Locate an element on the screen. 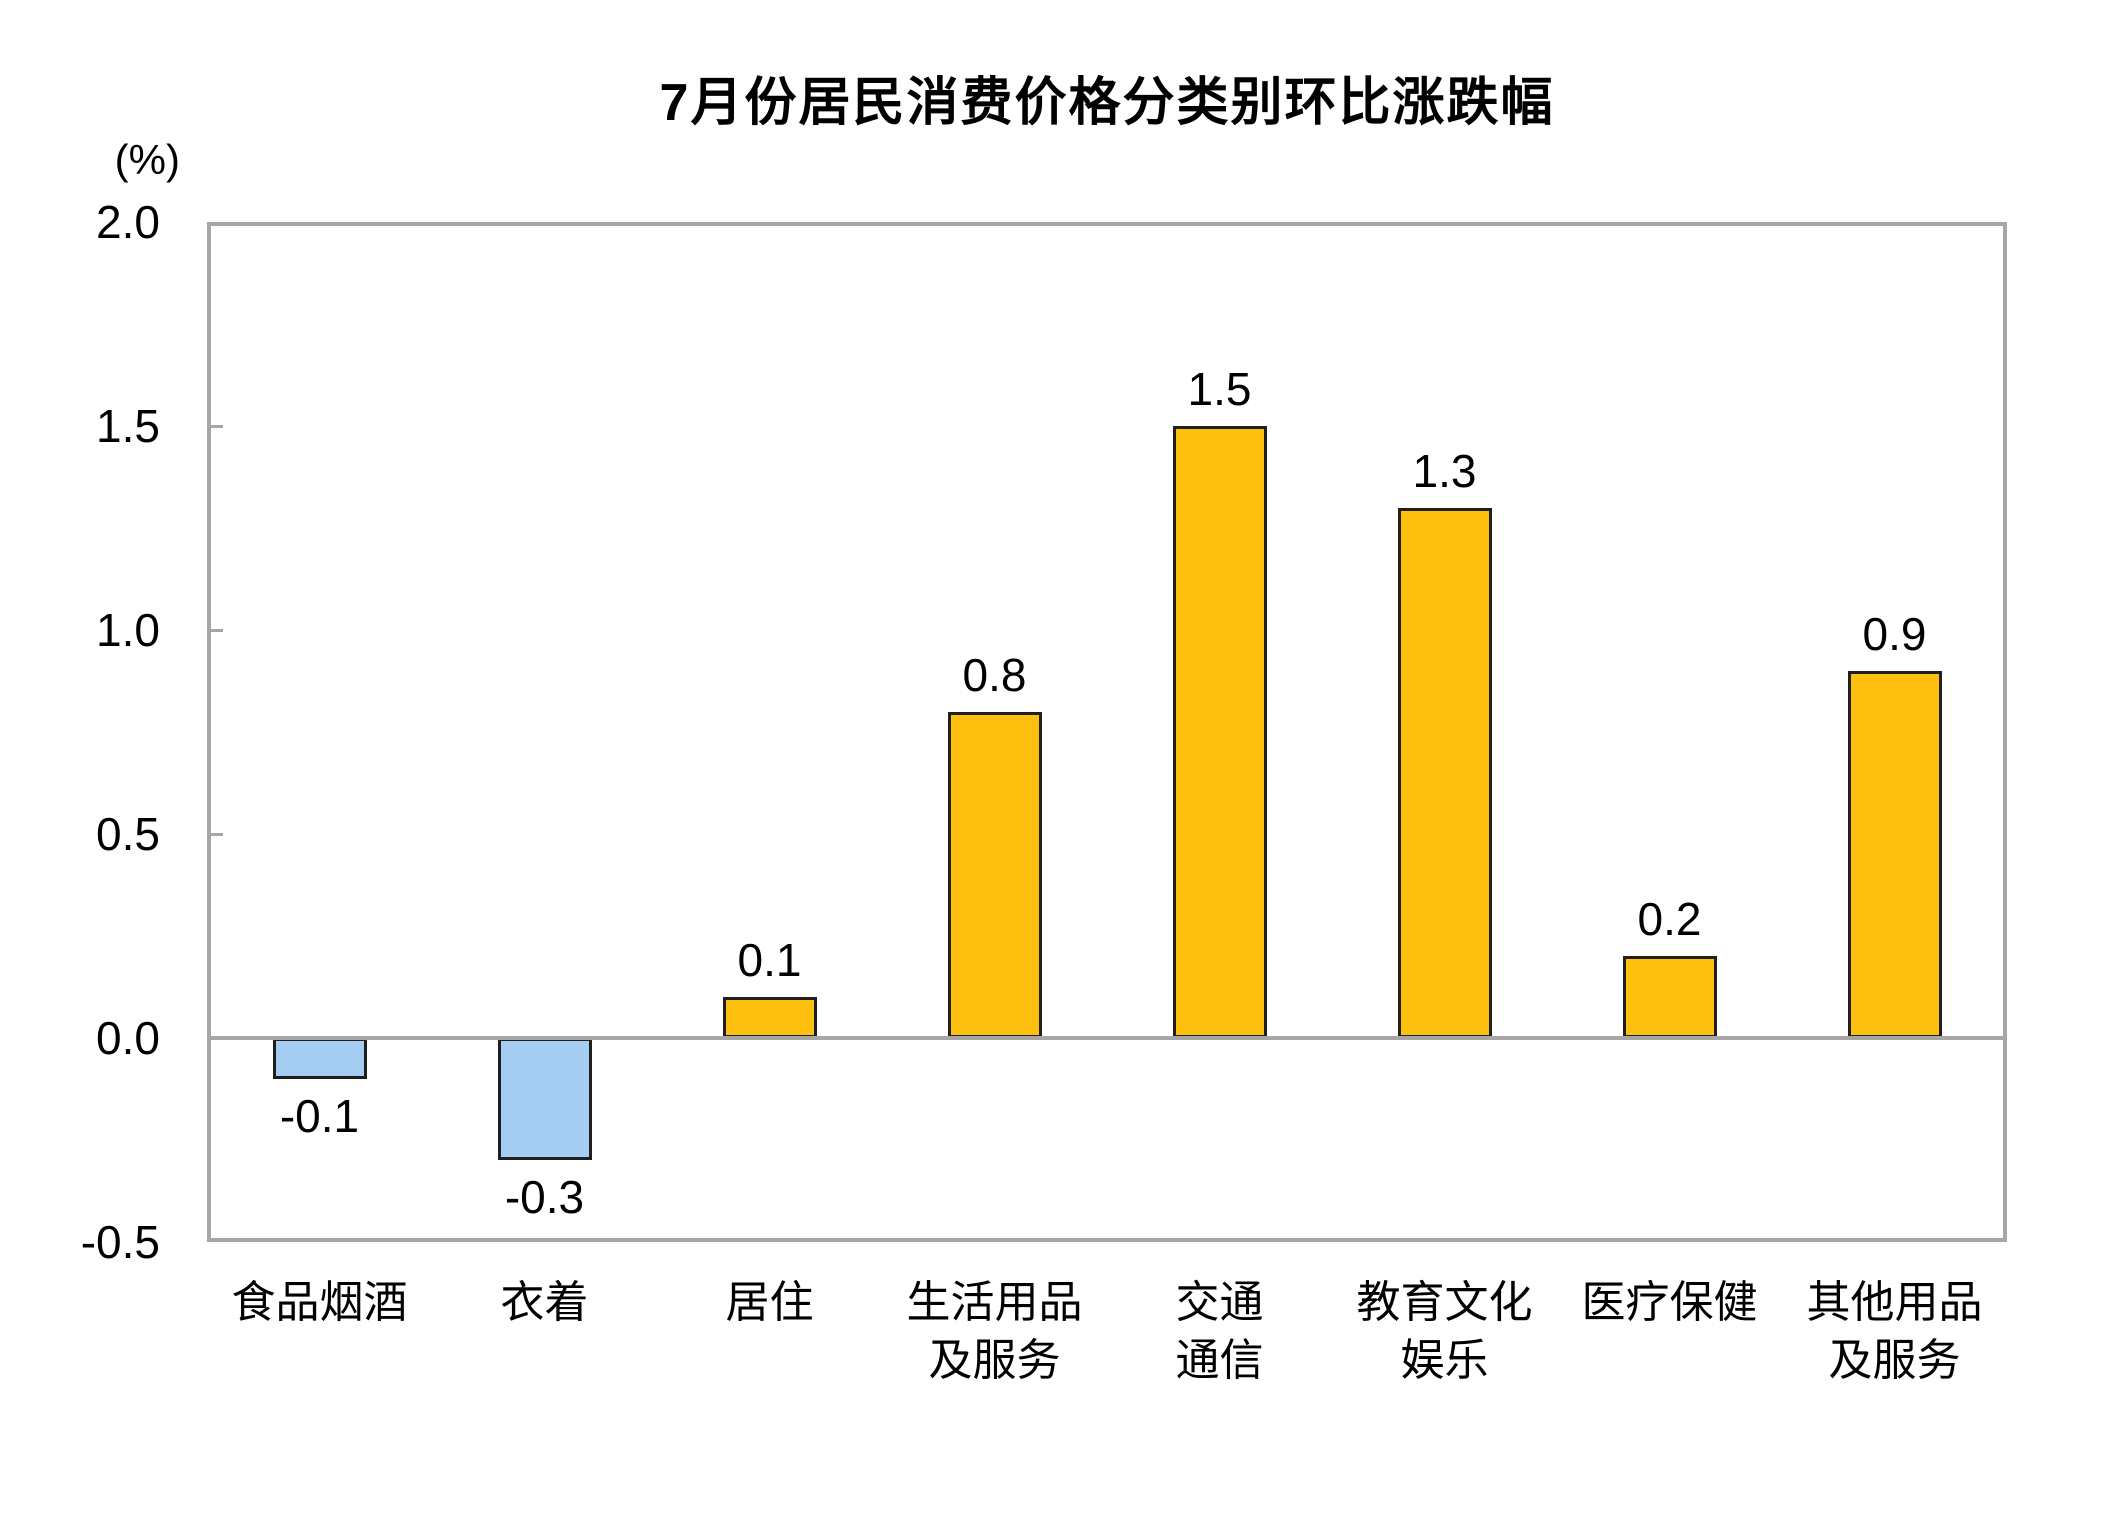 The height and width of the screenshot is (1514, 2122). x-axis-category-label: 生活用品 及服务 is located at coordinates (995, 1332).